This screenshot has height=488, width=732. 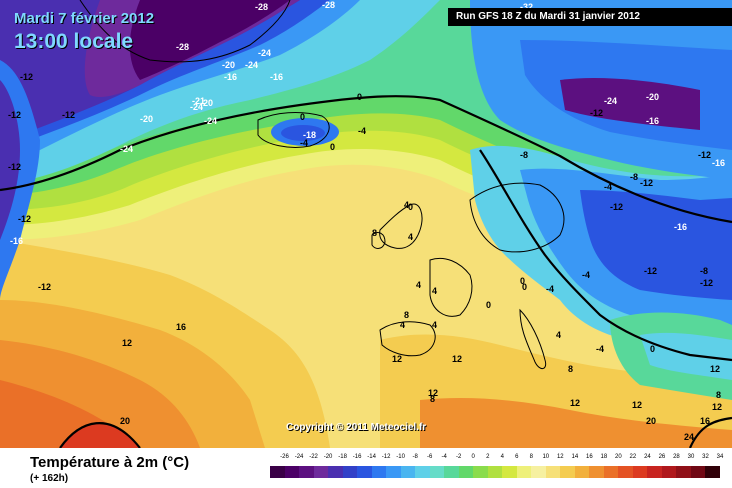 I want to click on canada-core, so click(x=10, y=160).